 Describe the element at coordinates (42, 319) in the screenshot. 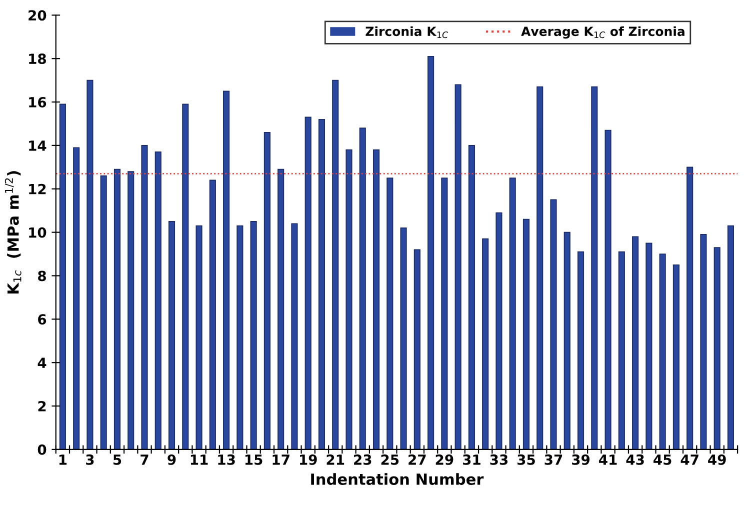

I see `y-tick-label: 6` at that location.